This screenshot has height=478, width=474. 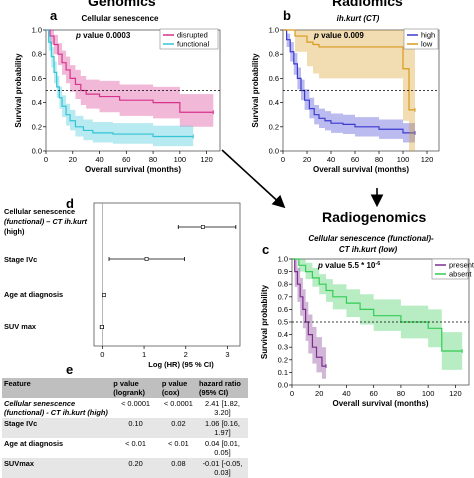 I want to click on header-hazard-ratio: hazard ratio (95% CI), so click(x=222, y=388).